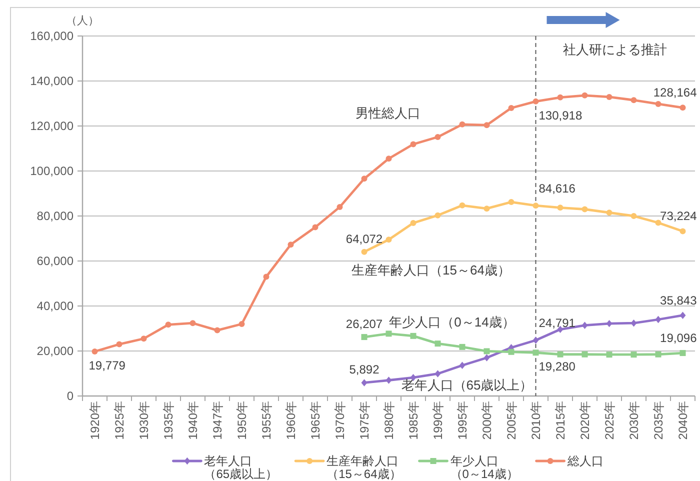 This screenshot has width=700, height=481. I want to click on ref-label: 社人研による推計, so click(614, 49).